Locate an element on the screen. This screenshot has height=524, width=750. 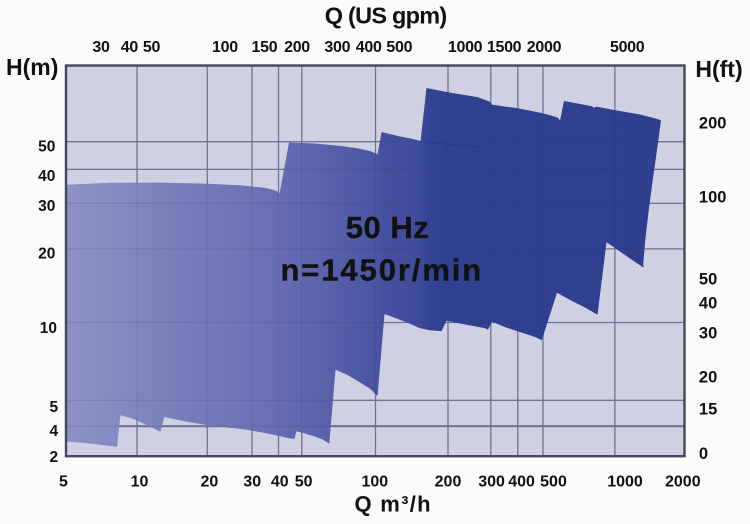
svg-text: 15 is located at coordinates (708, 409).